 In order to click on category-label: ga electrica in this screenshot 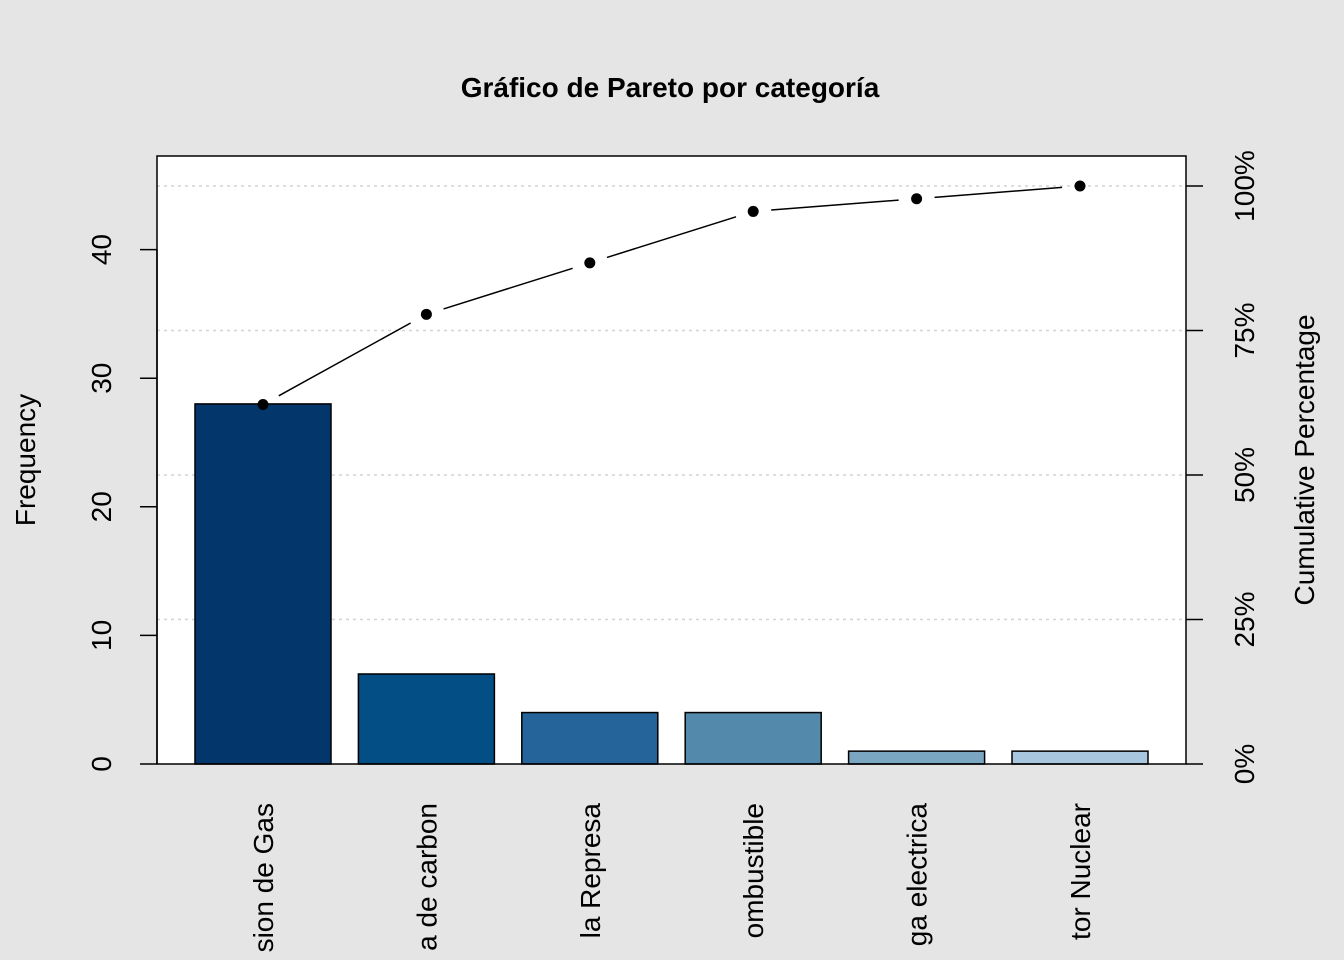, I will do `click(917, 875)`.